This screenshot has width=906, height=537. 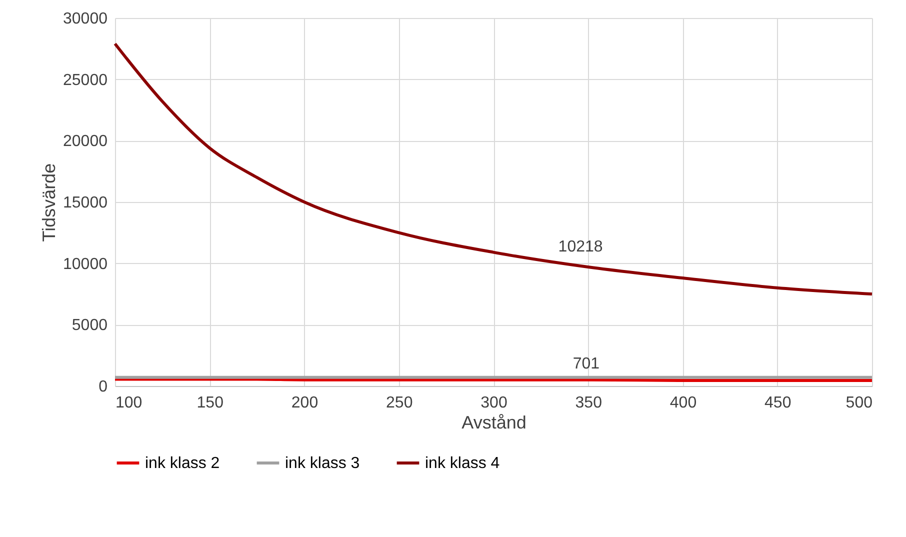 What do you see at coordinates (85, 80) in the screenshot?
I see `y-tick-label: 25000` at bounding box center [85, 80].